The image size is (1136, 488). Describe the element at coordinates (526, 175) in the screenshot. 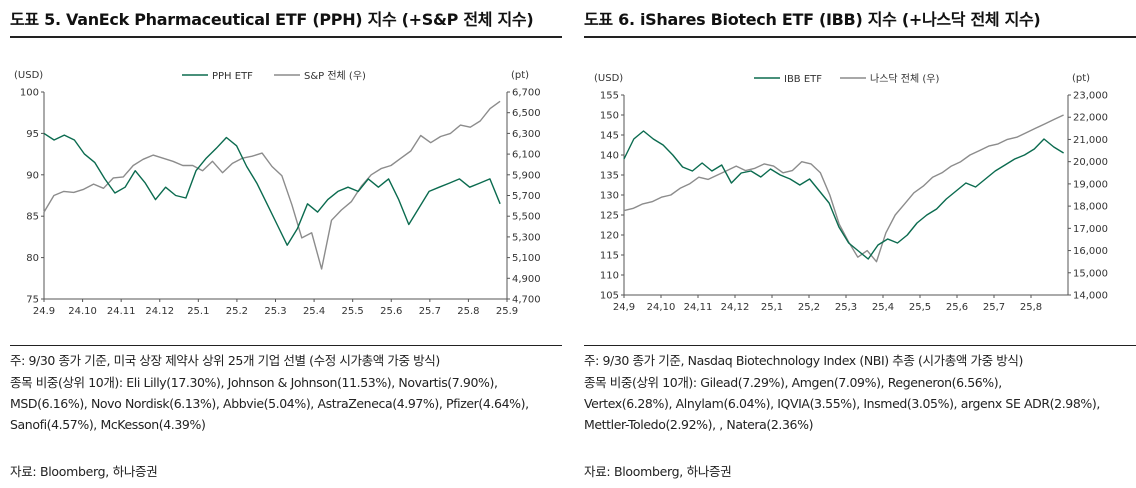

I see `right-tick-label: 5,900` at that location.